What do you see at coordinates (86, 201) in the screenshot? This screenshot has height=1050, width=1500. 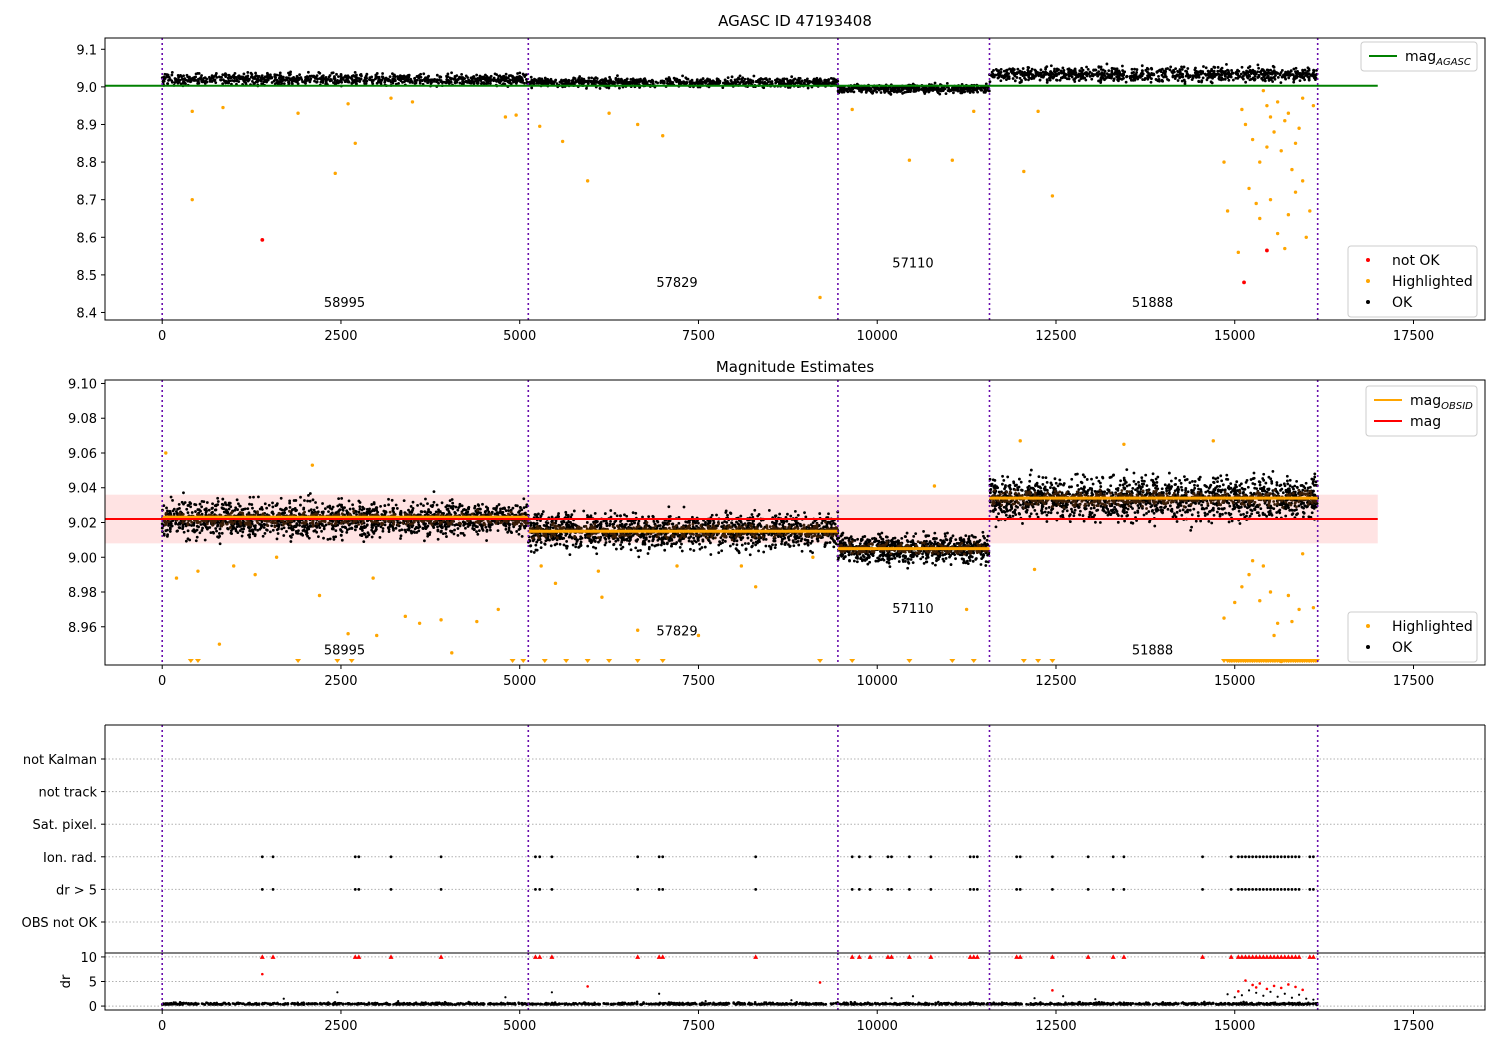 I see `y-tick-label: 8.7` at bounding box center [86, 201].